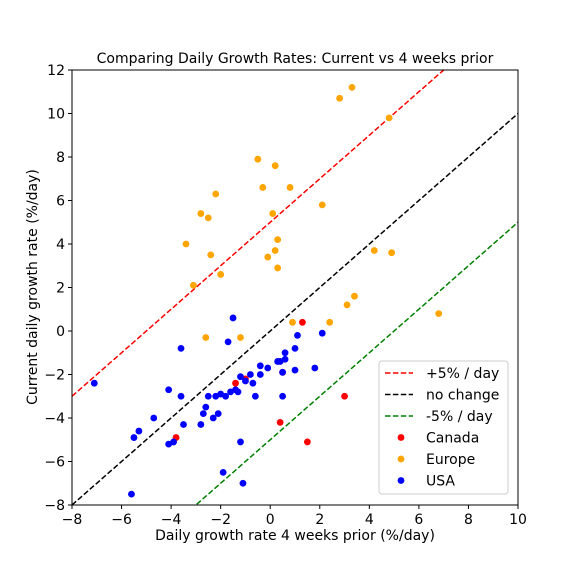  I want to click on legend-swatch-canada, so click(401, 437).